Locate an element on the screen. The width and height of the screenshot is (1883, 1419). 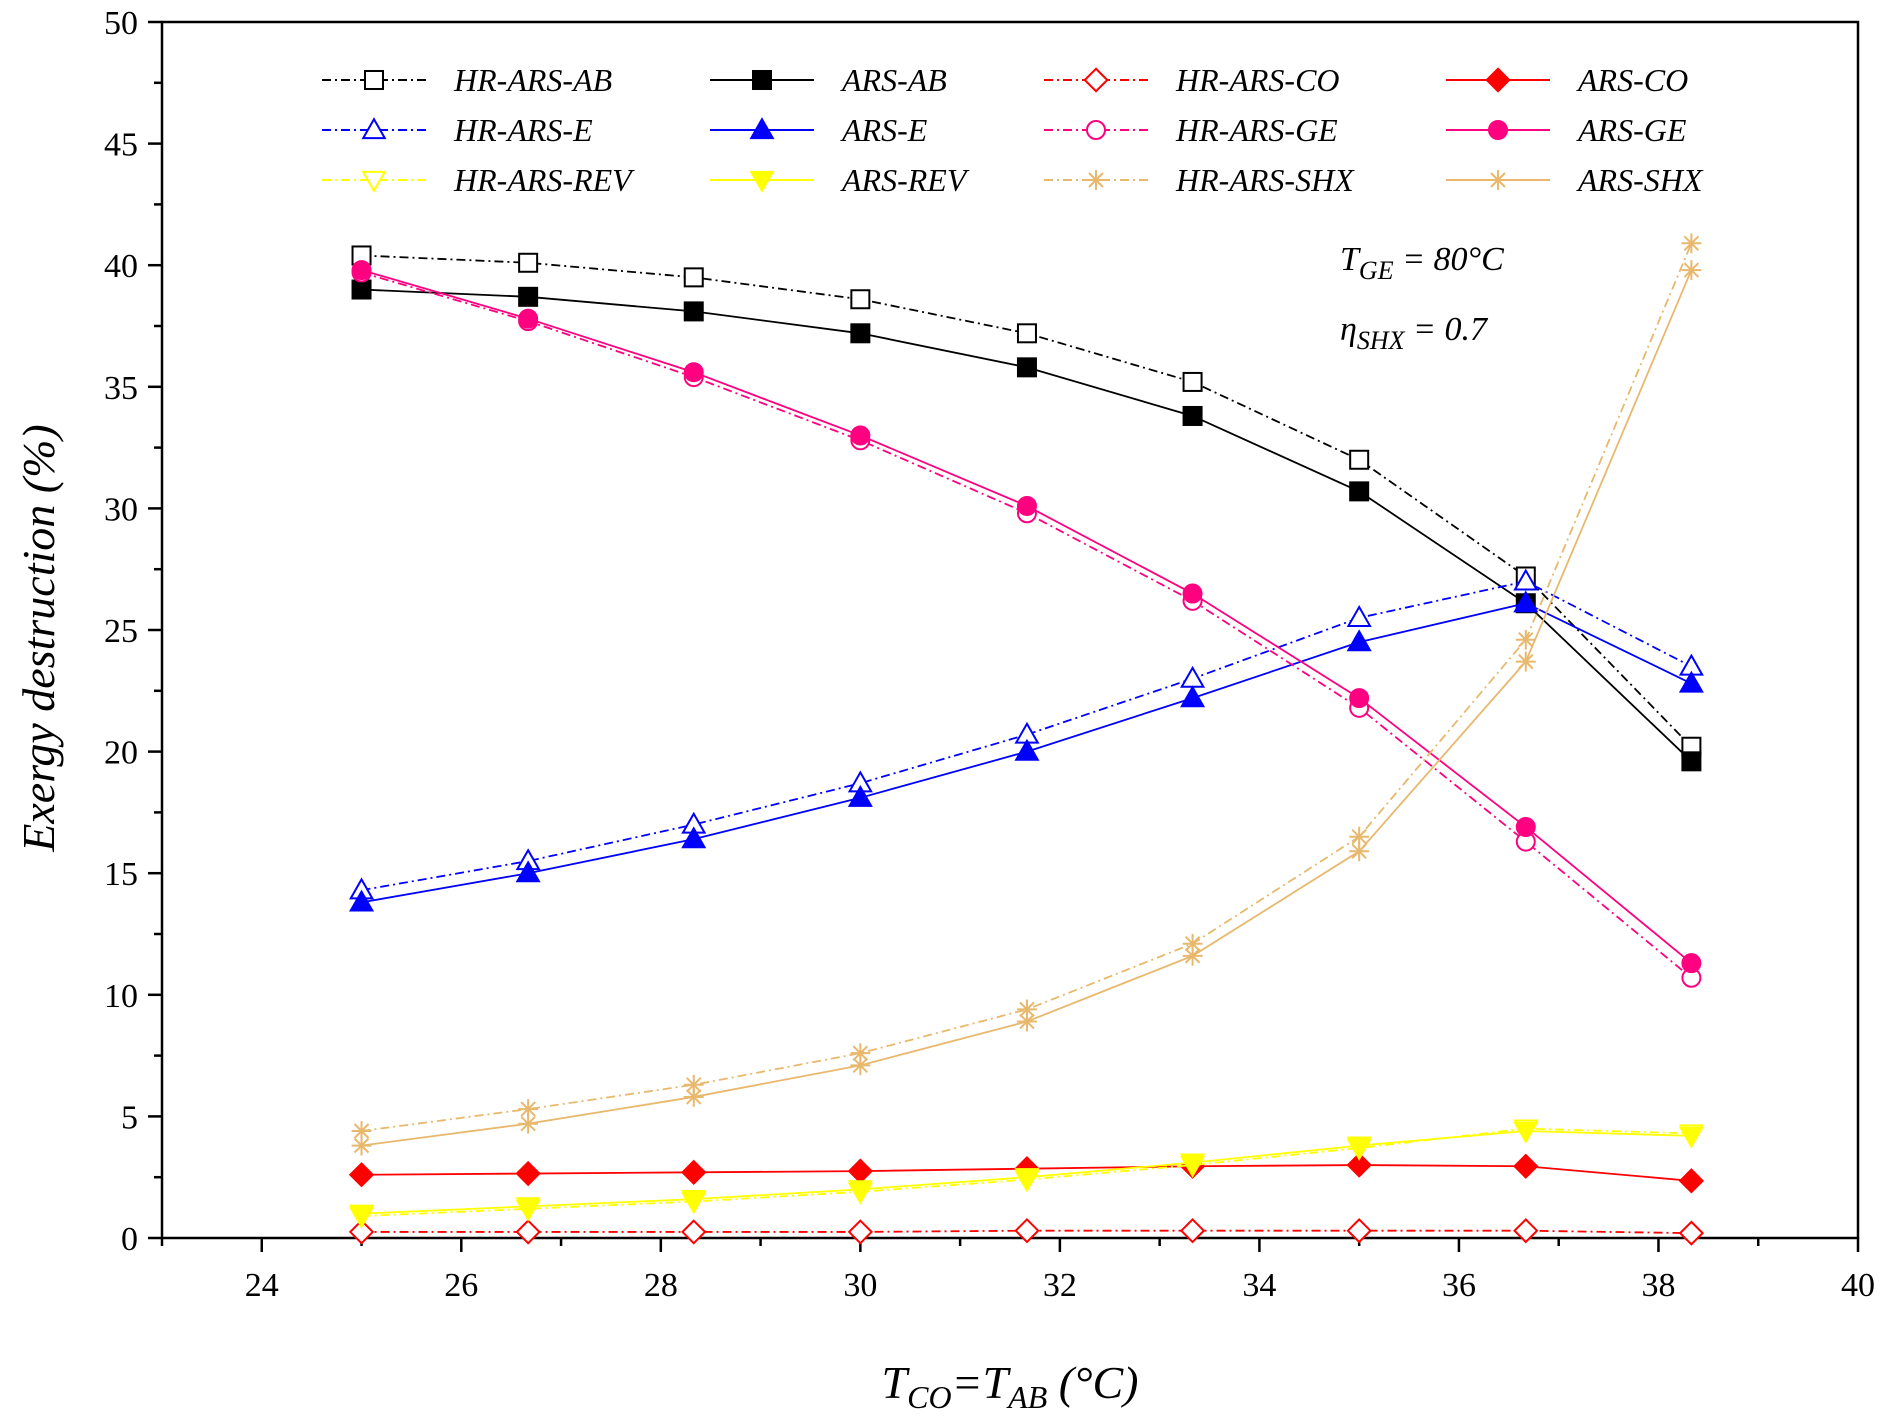
legend-label: ARS-SHX is located at coordinates (1640, 180).